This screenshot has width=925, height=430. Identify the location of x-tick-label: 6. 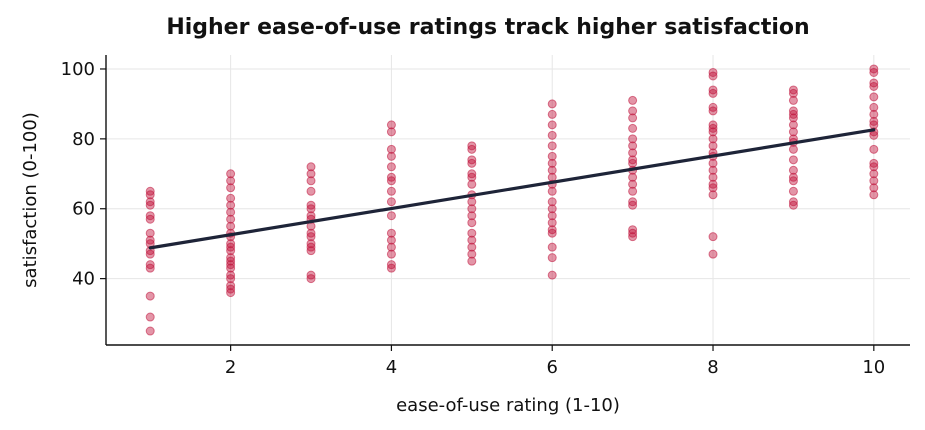
(551, 367).